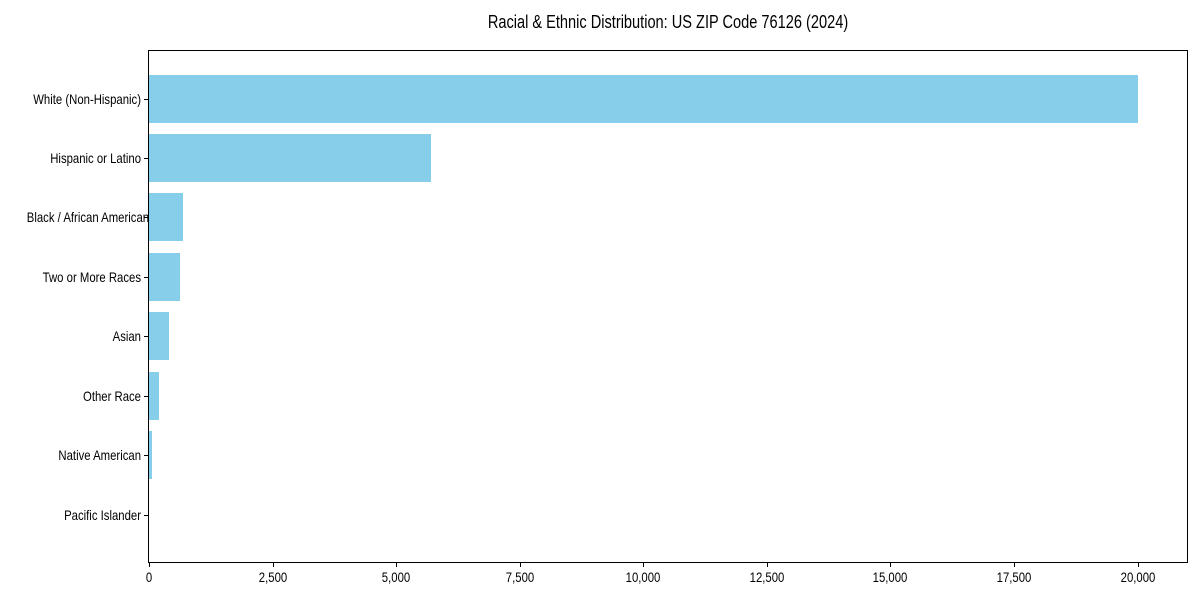 This screenshot has width=1200, height=600. What do you see at coordinates (99, 455) in the screenshot?
I see `ytick-label-native-american: Native American` at bounding box center [99, 455].